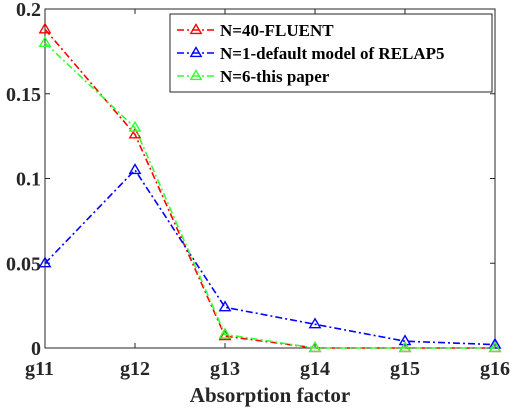  Describe the element at coordinates (275, 76) in the screenshot. I see `legend-label: N=6-this paper` at that location.